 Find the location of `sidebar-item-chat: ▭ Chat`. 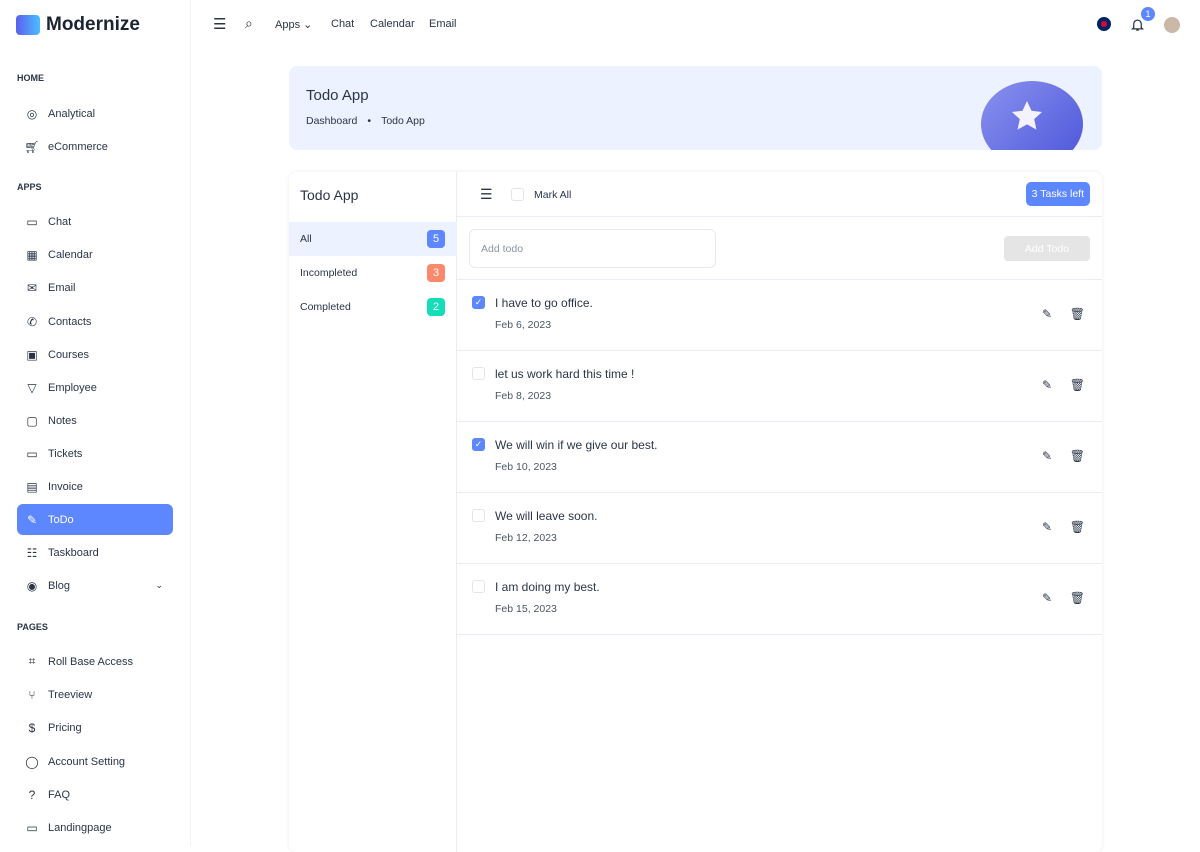

sidebar-item-chat: ▭ Chat is located at coordinates (95, 221).